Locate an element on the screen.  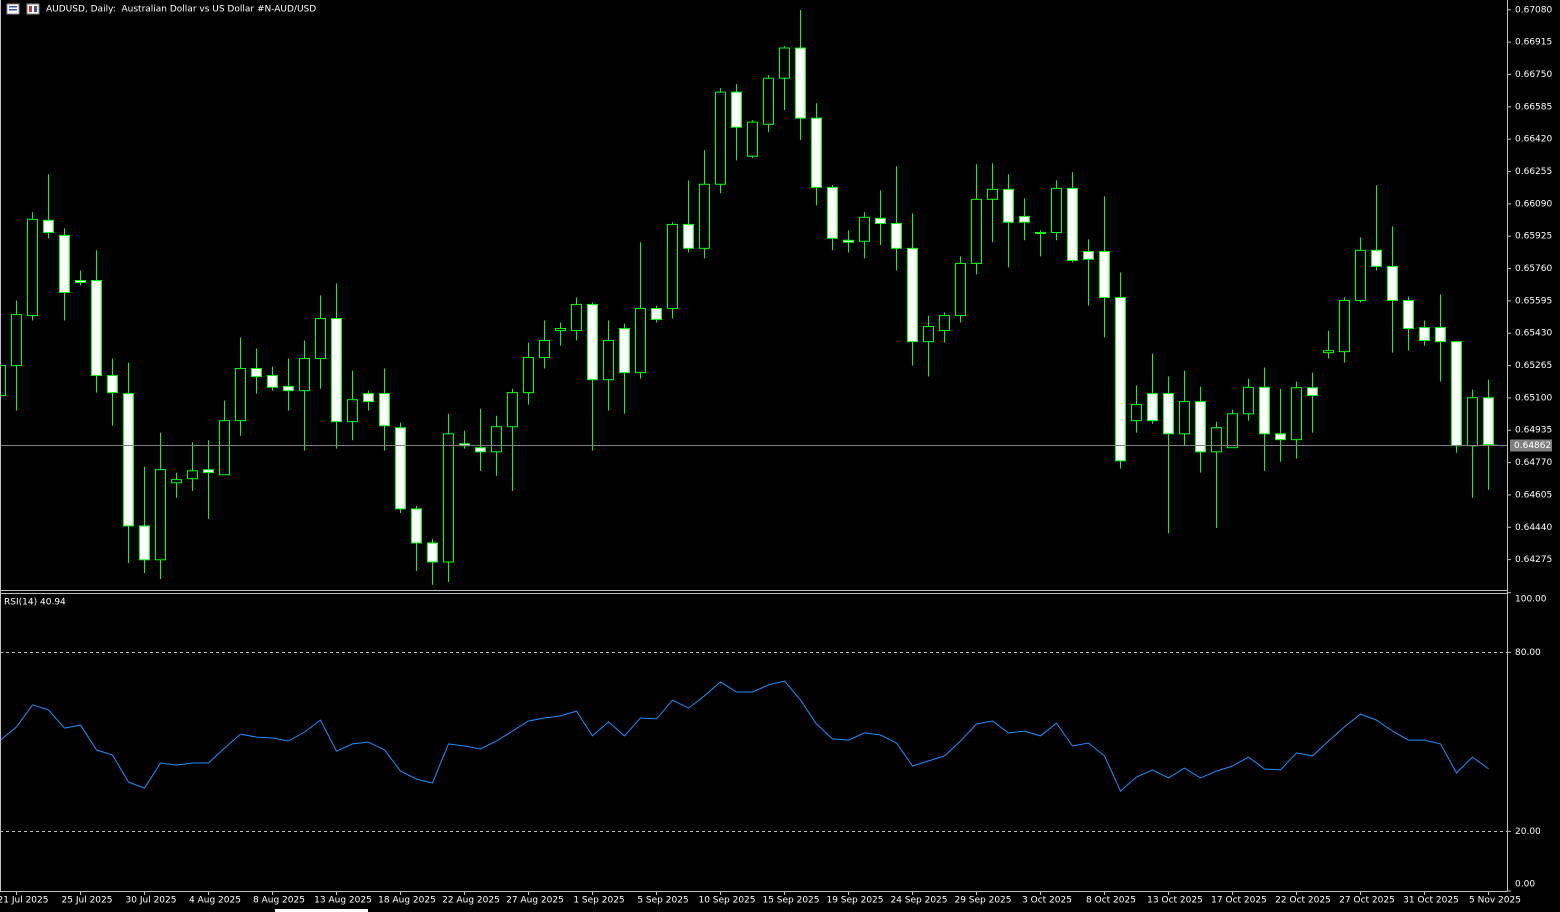
x-tick-label: 3 Oct 2025 is located at coordinates (1047, 901).